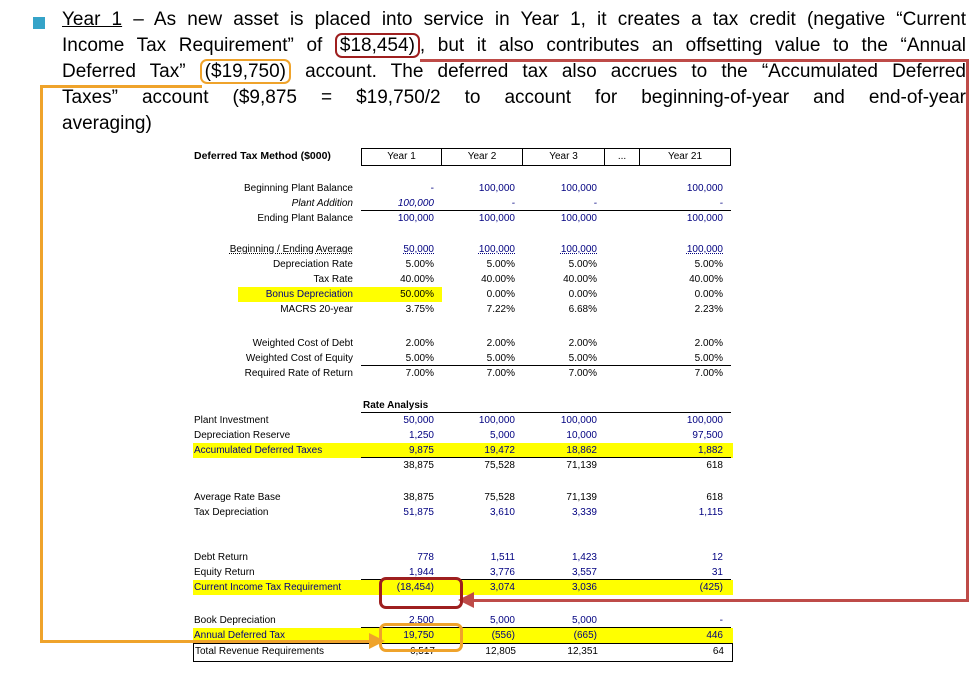 Image resolution: width=976 pixels, height=685 pixels. Describe the element at coordinates (421, 593) in the screenshot. I see `red-callout-cell-box` at that location.